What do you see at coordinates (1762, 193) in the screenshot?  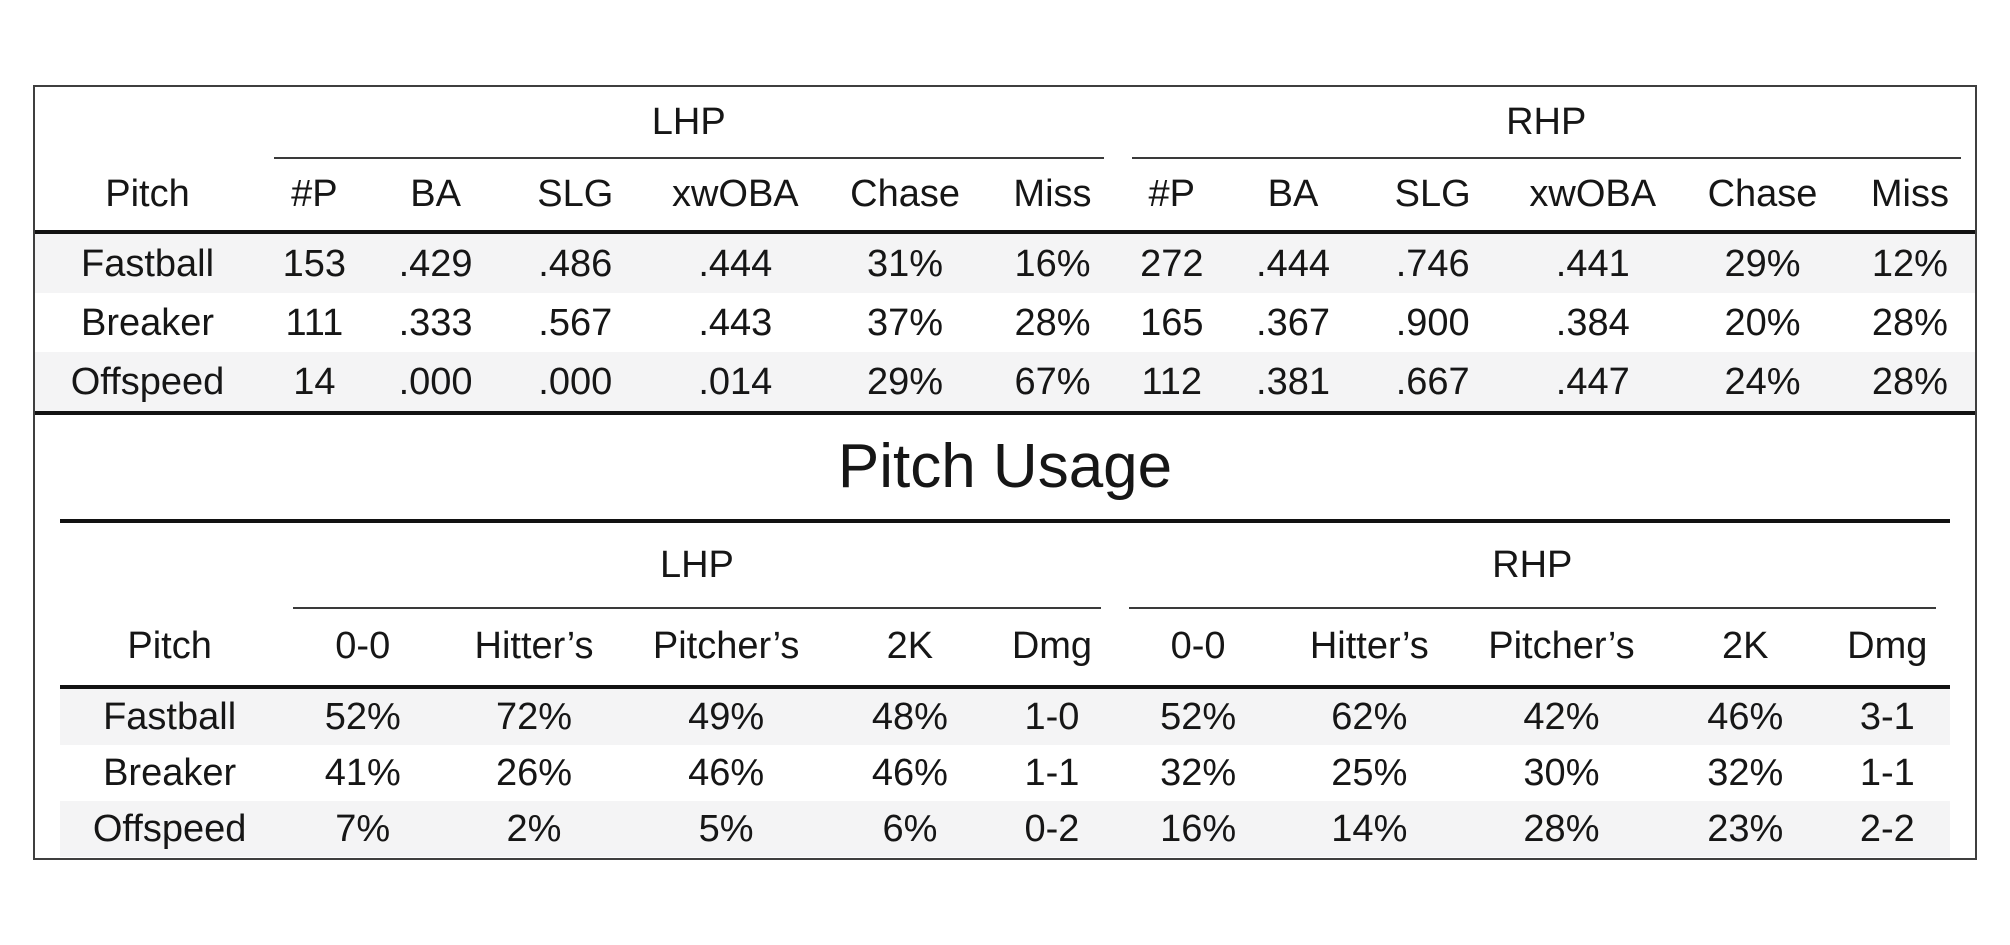 I see `stats-col-rhp-chase: Chase` at bounding box center [1762, 193].